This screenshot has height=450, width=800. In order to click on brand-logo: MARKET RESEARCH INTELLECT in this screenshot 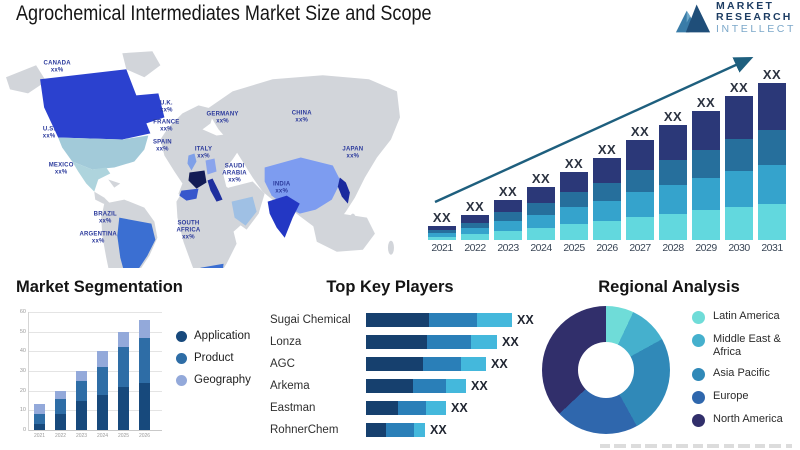, I will do `click(735, 17)`.